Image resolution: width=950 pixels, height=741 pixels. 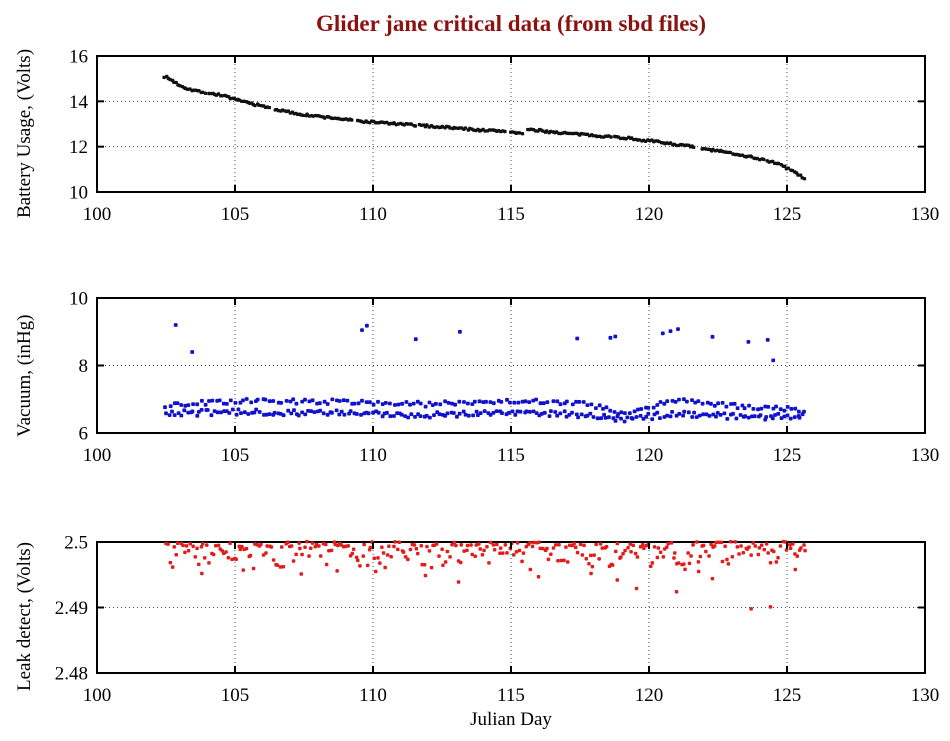 What do you see at coordinates (78, 299) in the screenshot?
I see `y-tick-label: 10` at bounding box center [78, 299].